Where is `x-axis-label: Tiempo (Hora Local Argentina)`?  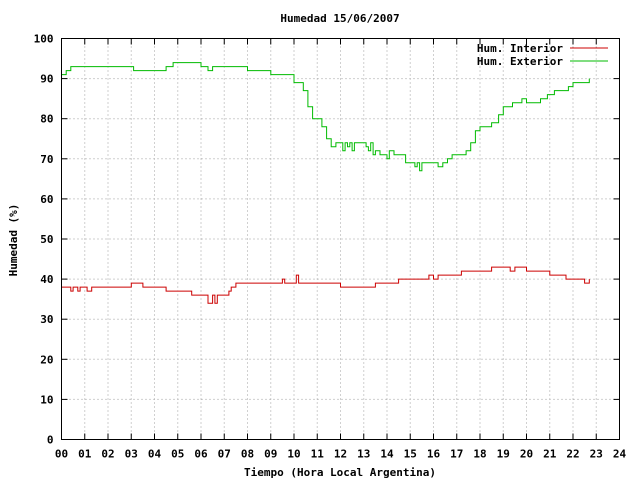 x-axis-label: Tiempo (Hora Local Argentina) is located at coordinates (340, 472).